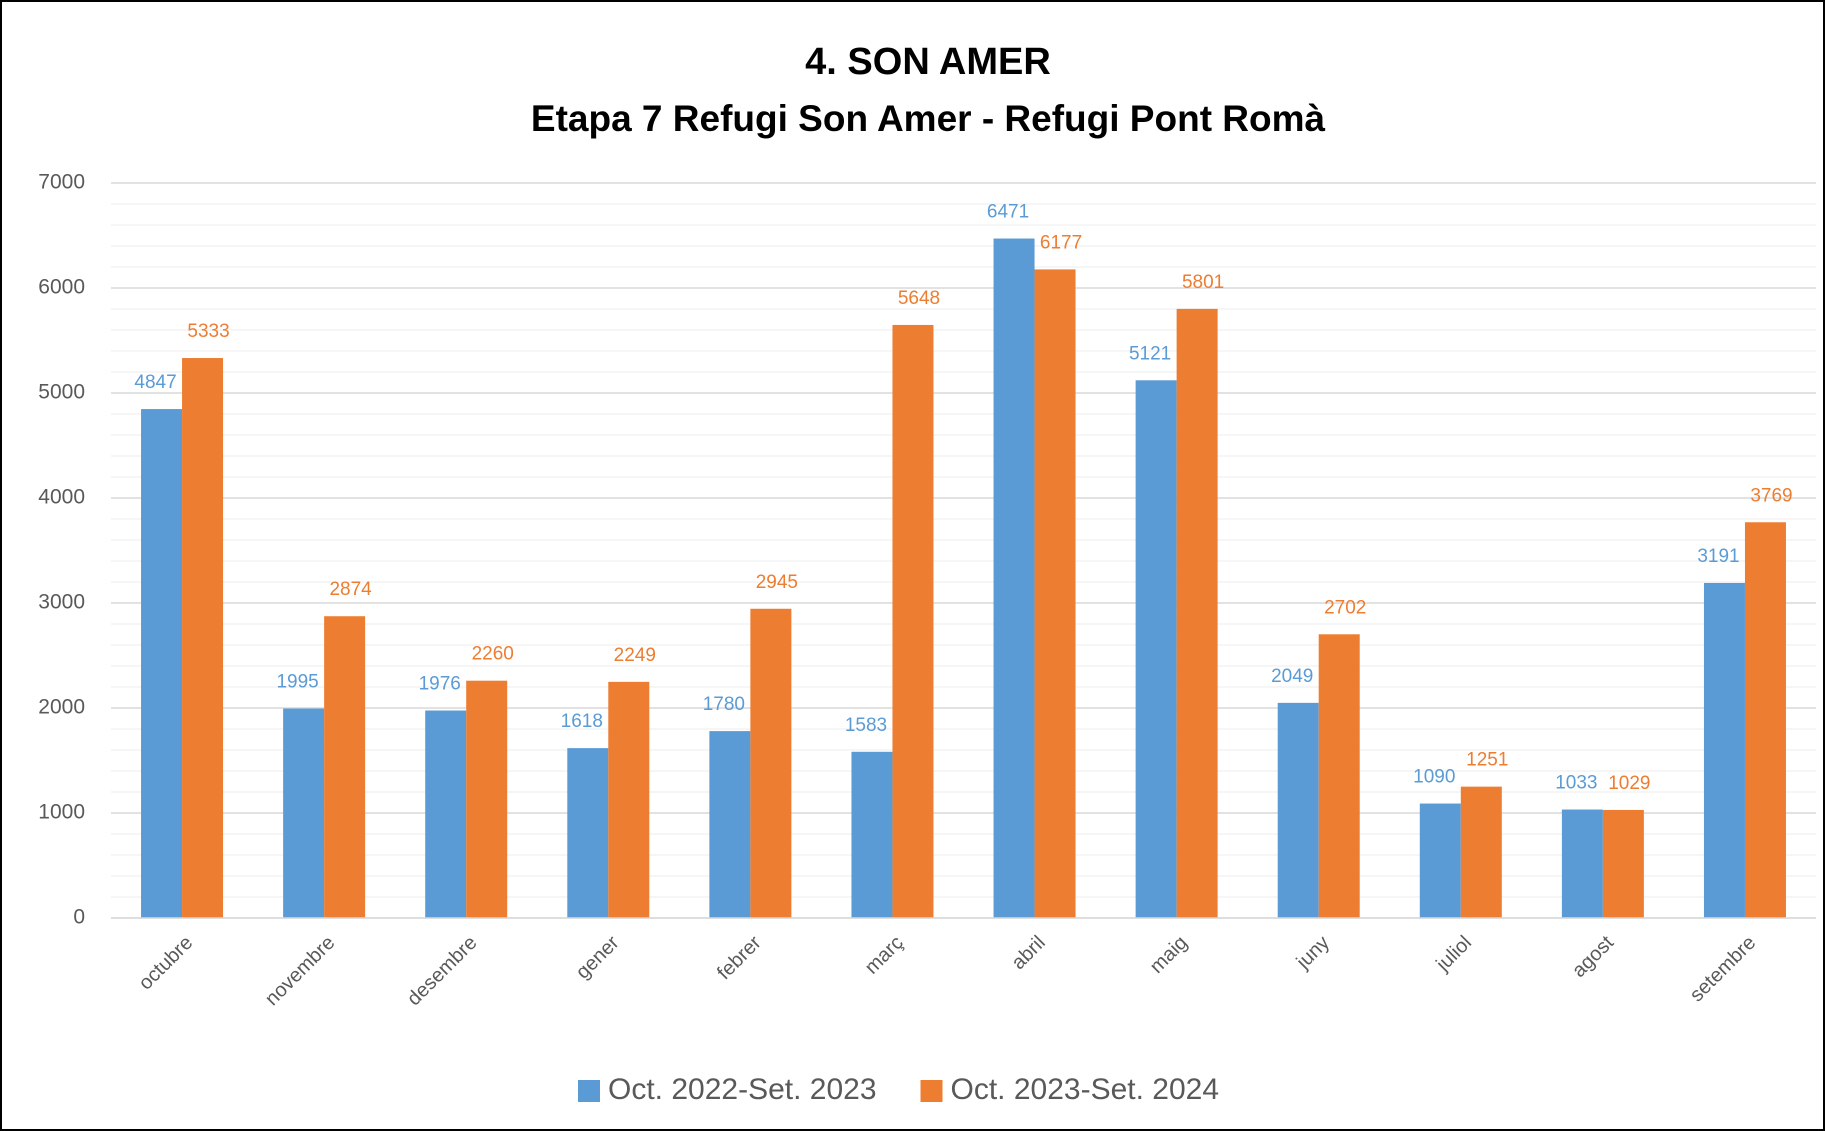  I want to click on data-label: 2049, so click(1292, 676).